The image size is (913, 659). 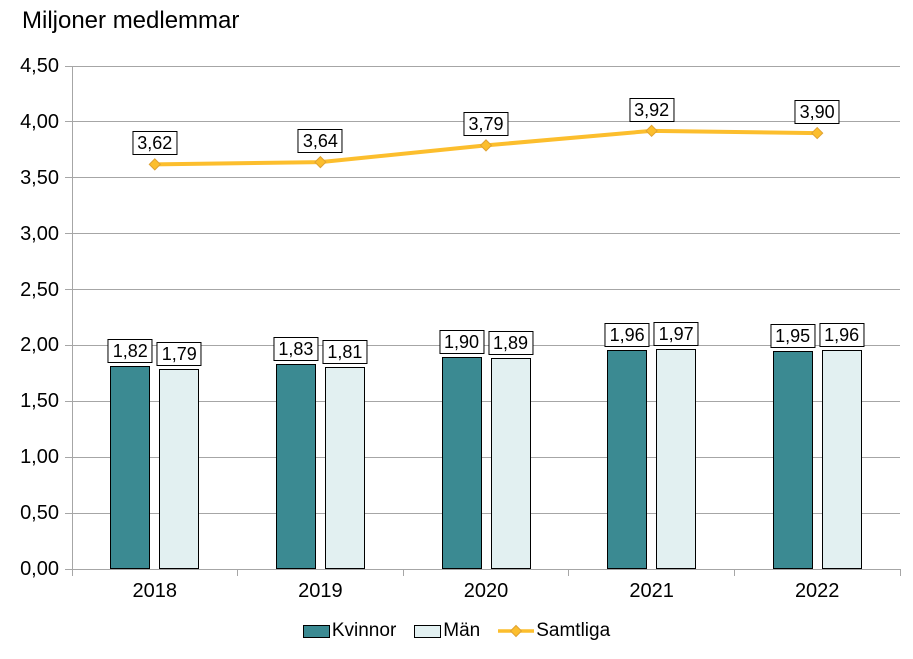 What do you see at coordinates (364, 630) in the screenshot?
I see `legend-label-kvinnor: Kvinnor` at bounding box center [364, 630].